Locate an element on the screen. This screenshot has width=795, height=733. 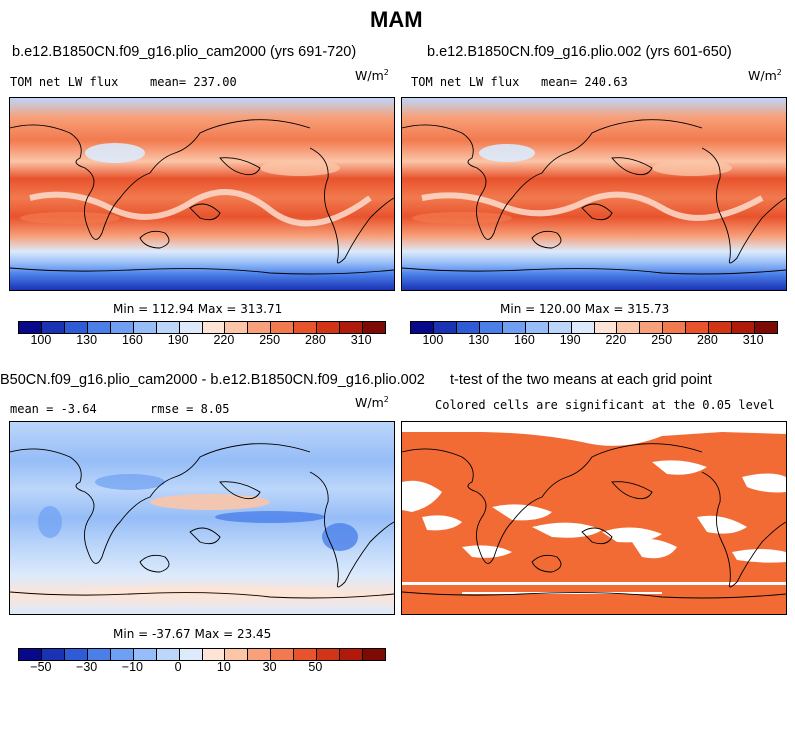
colorbar-a-tick-label: 220 is located at coordinates (224, 340).